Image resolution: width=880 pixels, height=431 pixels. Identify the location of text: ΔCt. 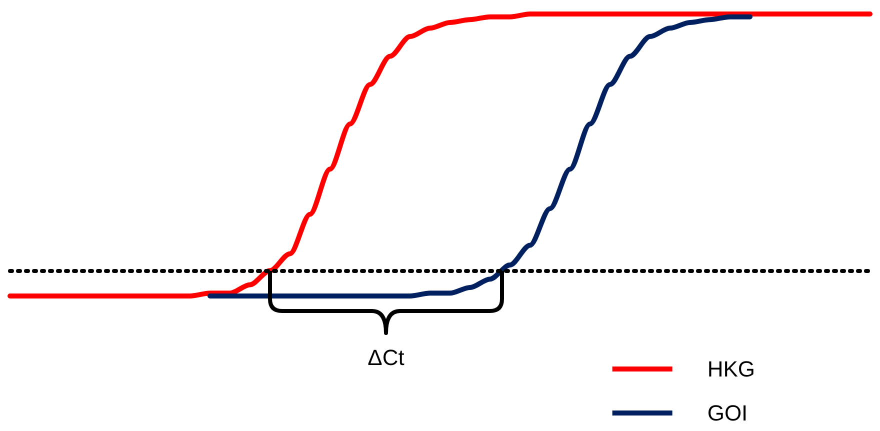
(386, 357).